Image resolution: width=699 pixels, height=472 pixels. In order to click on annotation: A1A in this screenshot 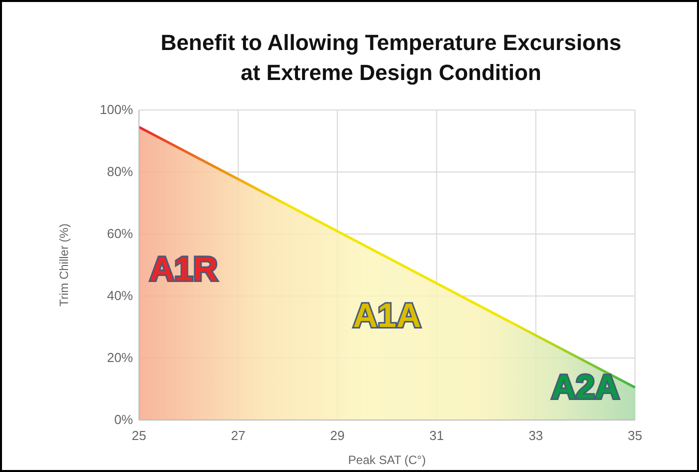, I will do `click(387, 316)`.